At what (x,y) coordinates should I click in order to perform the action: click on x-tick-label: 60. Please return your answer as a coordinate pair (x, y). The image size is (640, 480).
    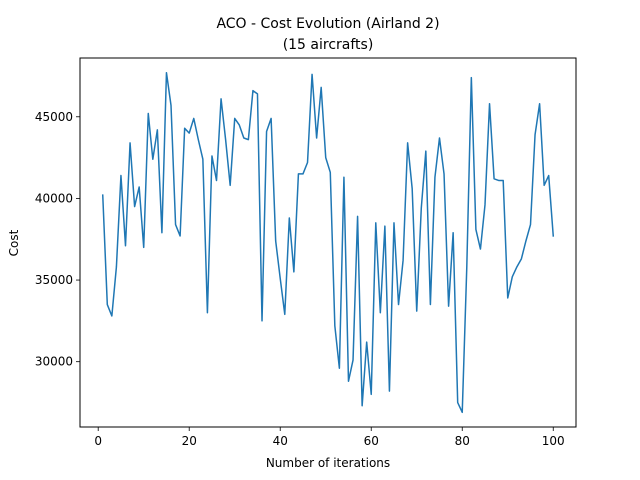
    Looking at the image, I should click on (371, 441).